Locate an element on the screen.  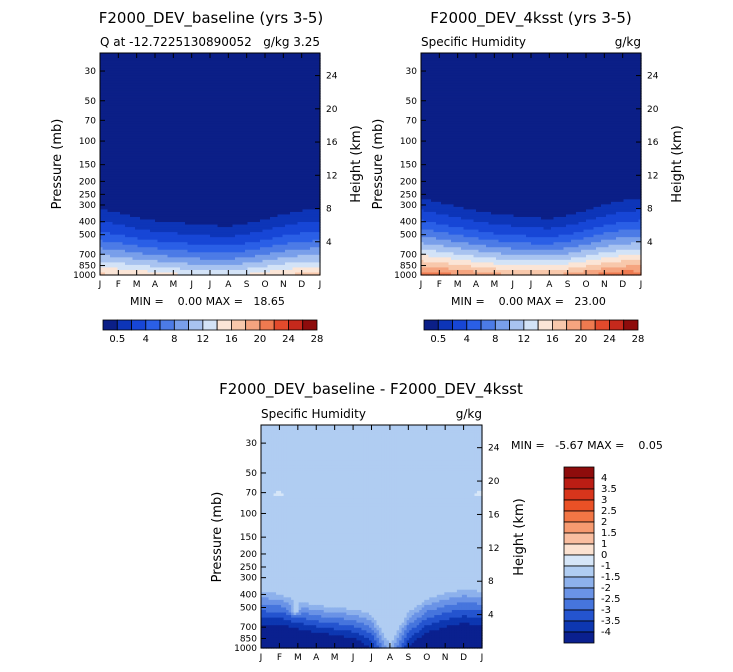
panel-baseline-subtitle-left: Q at -12.7225130890052 is located at coordinates (176, 42).